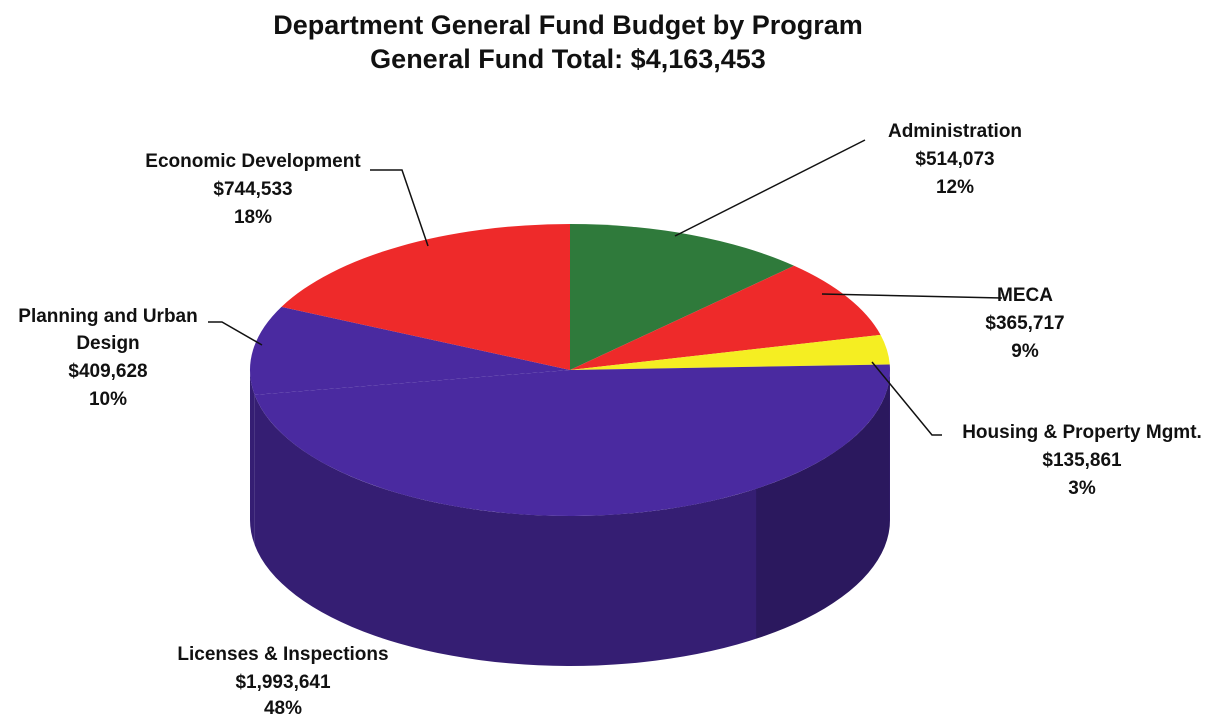  What do you see at coordinates (770, 188) in the screenshot?
I see `leader-line-administration` at bounding box center [770, 188].